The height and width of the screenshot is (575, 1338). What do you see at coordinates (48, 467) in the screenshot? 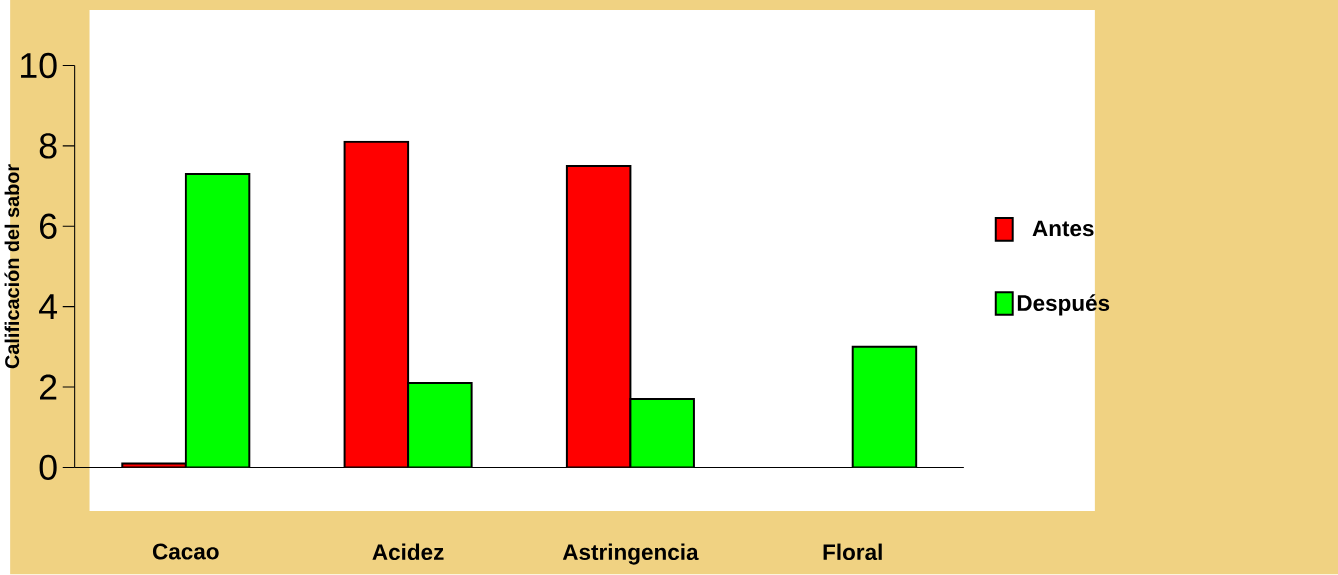
I see `y-tick-label: 0` at bounding box center [48, 467].